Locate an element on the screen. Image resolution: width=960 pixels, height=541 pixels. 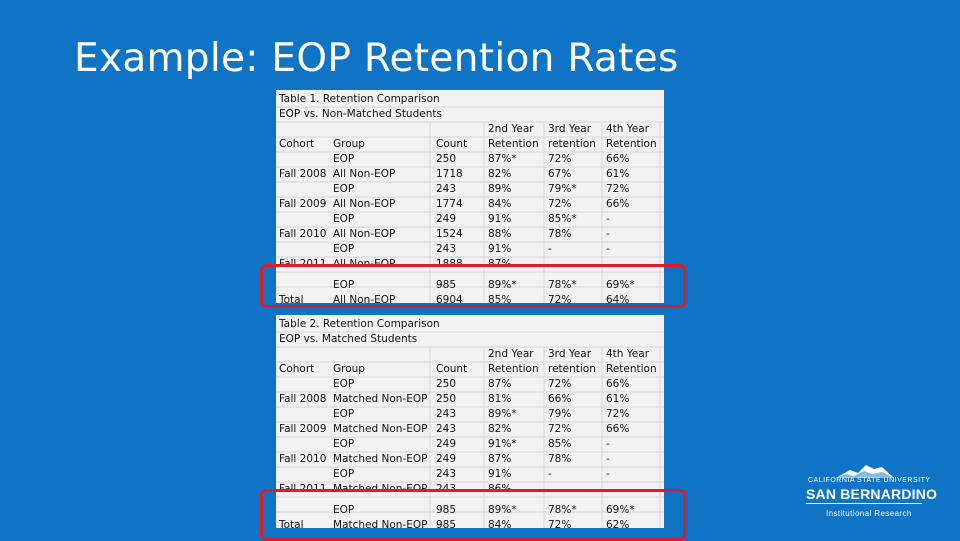
table-caption: Table 1. Retention Comparison is located at coordinates (359, 99).